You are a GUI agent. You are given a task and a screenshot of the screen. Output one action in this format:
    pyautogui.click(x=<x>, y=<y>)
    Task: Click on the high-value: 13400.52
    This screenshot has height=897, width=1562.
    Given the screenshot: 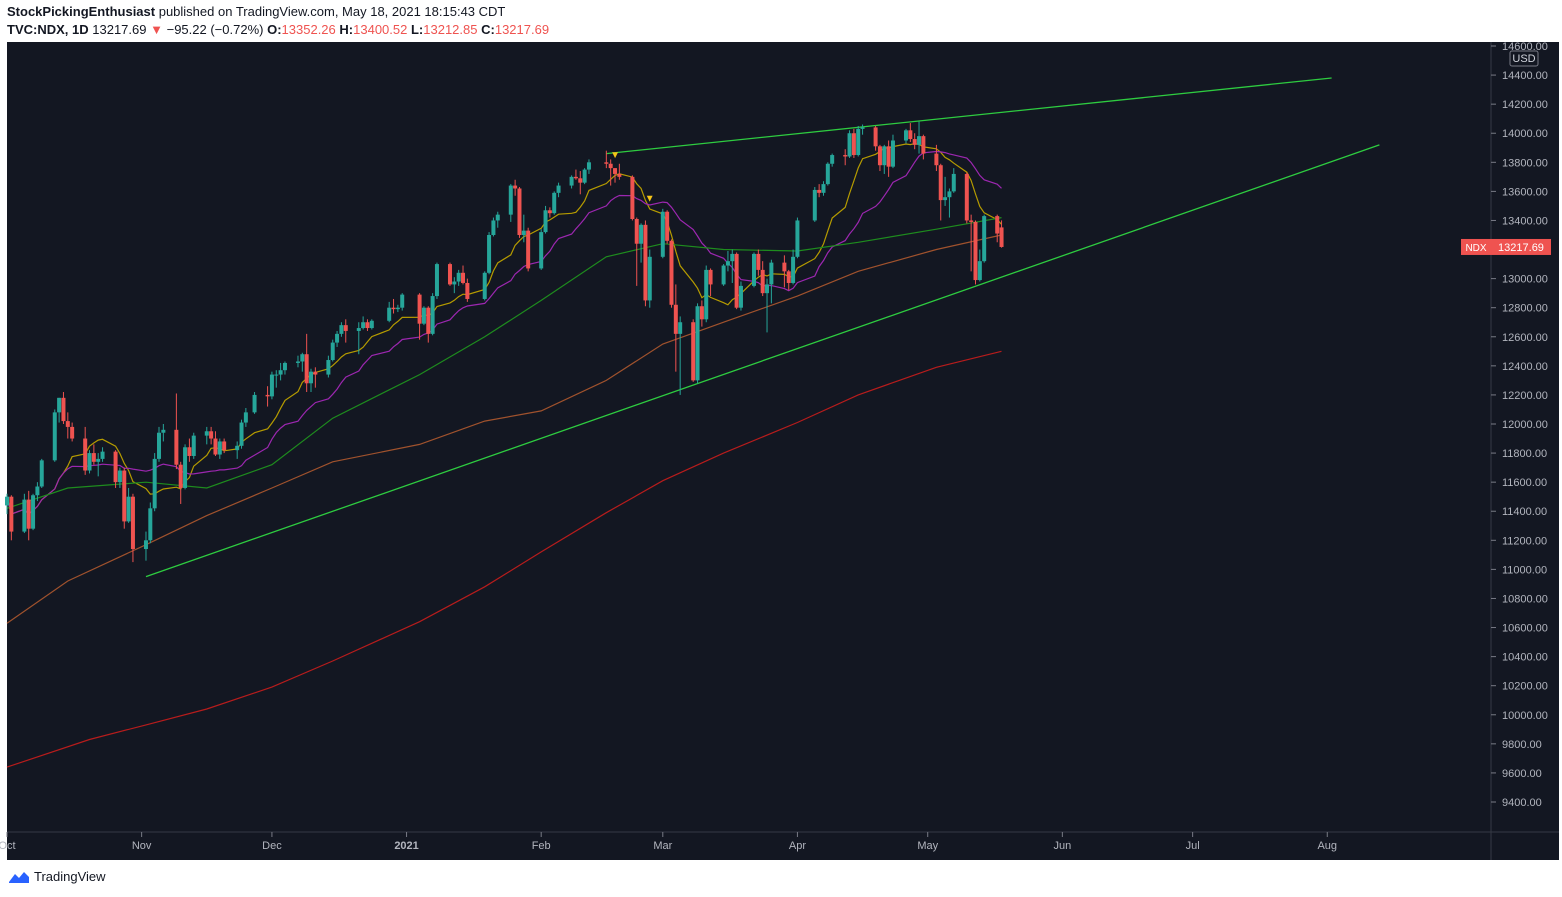 What is the action you would take?
    pyautogui.click(x=380, y=29)
    